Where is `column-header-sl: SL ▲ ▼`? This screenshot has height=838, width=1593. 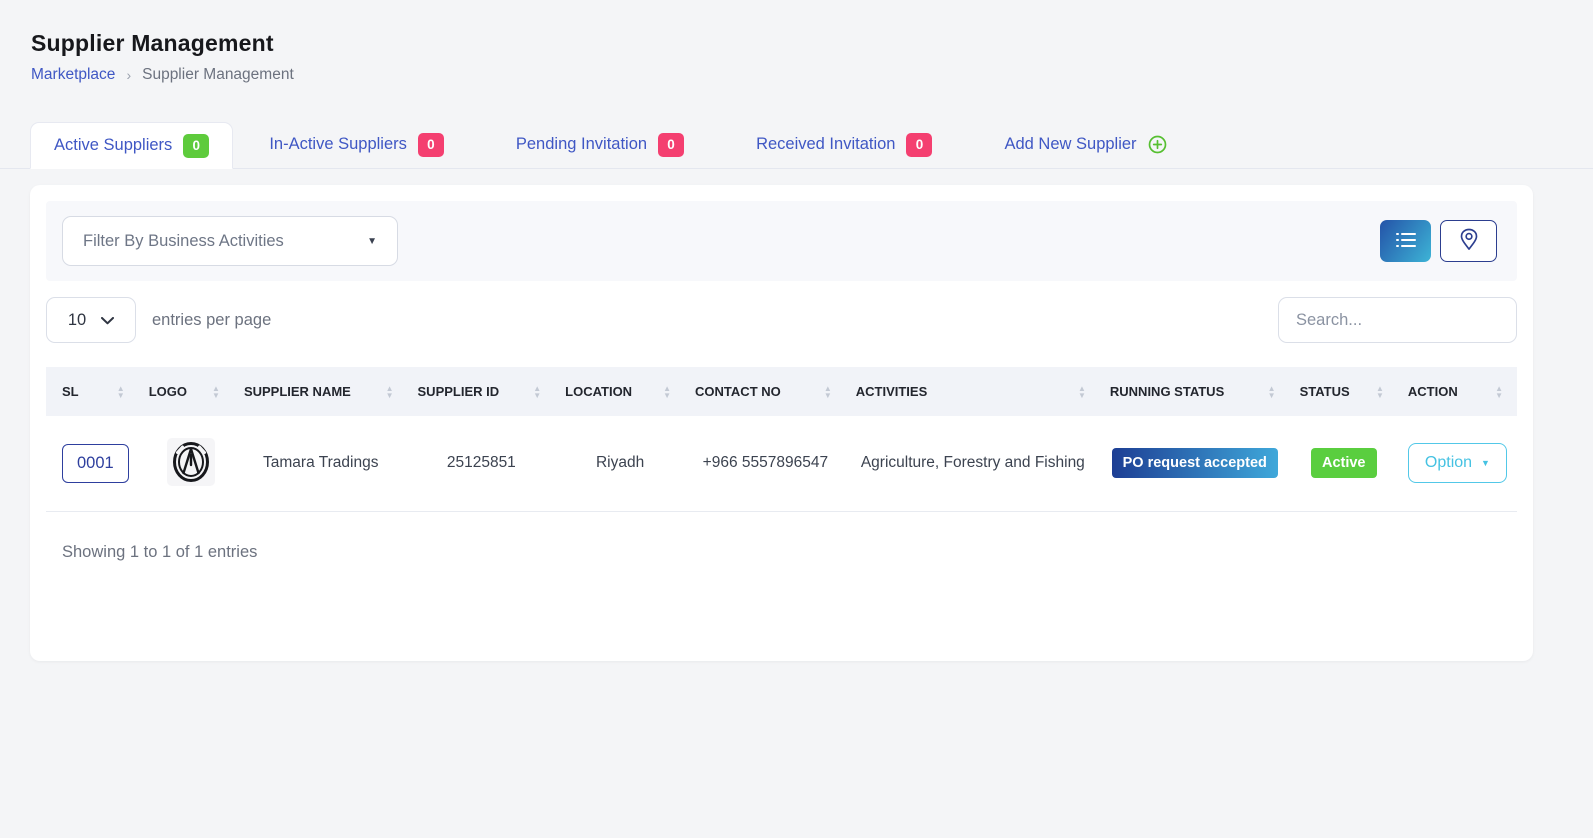
column-header-sl: SL ▲ ▼ is located at coordinates (92, 391).